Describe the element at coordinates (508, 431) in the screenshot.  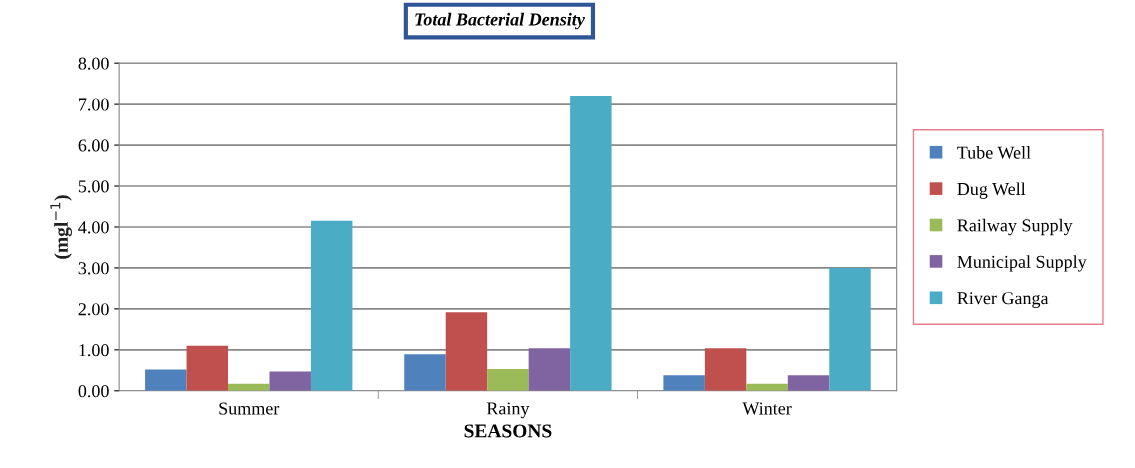
I see `x-axis-title: SEASONS` at that location.